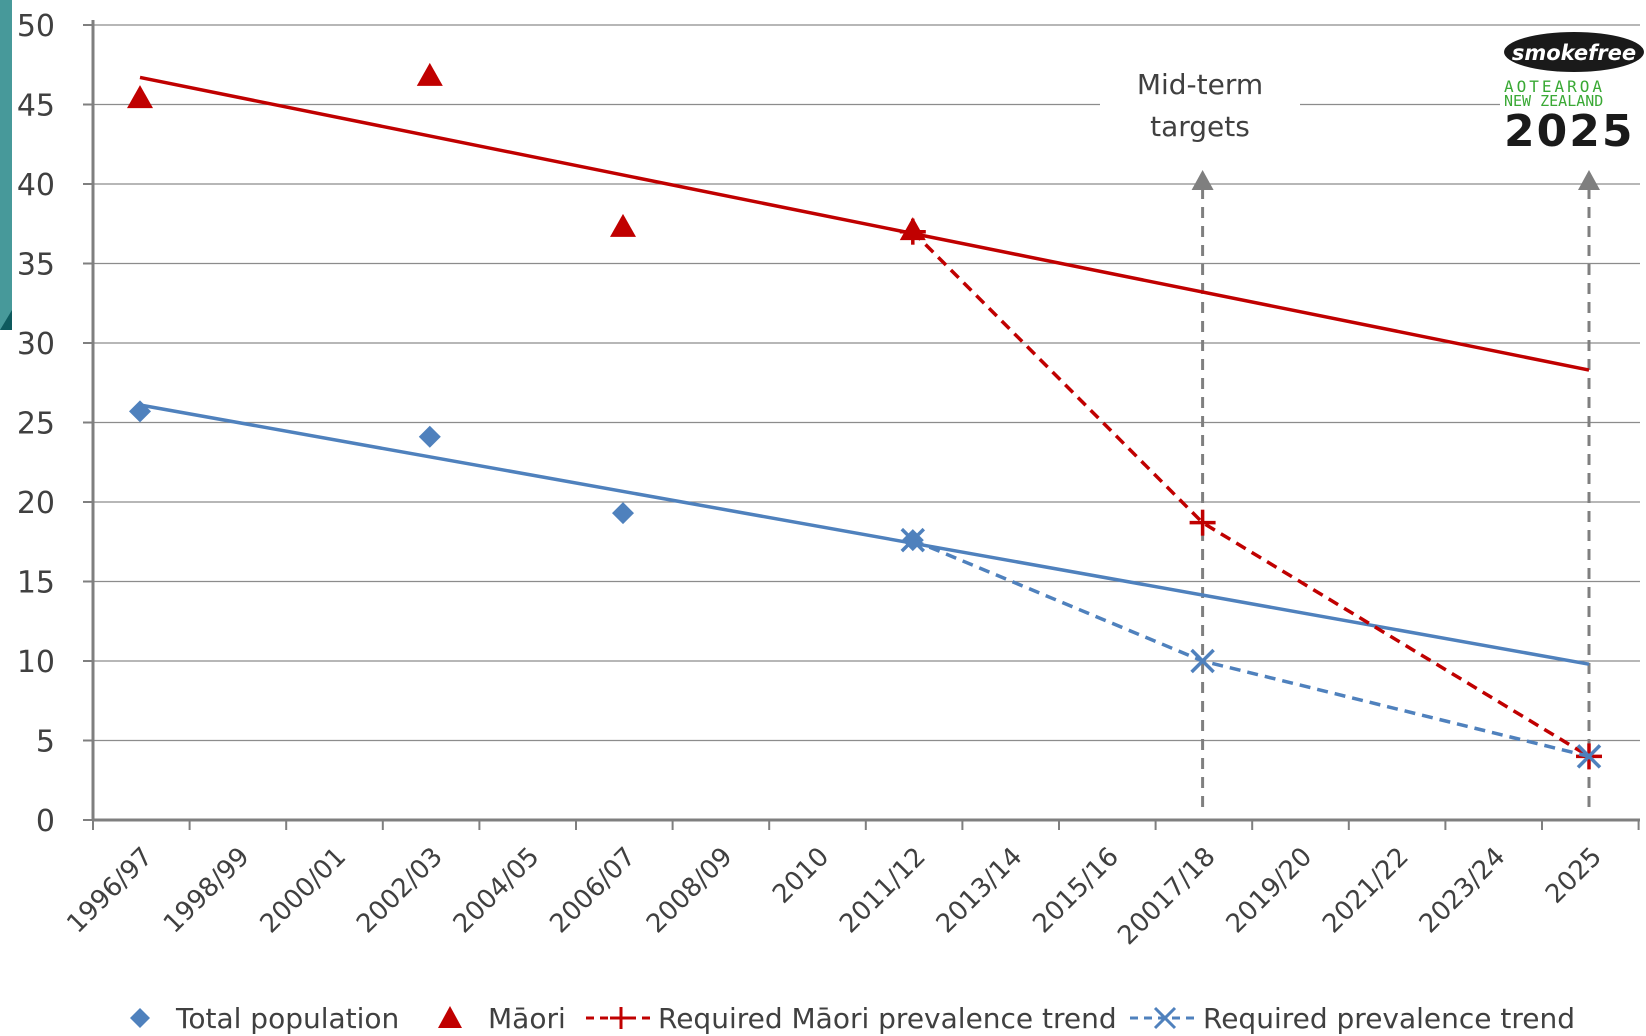 The image size is (1646, 1036). I want to click on y-tick-label: 20, so click(36, 503).